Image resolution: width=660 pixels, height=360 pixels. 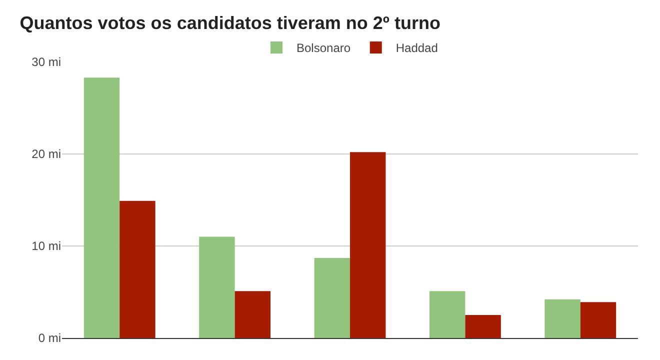 I want to click on chart-title: Quantos votos os candidatos tiveram no 2º turno, so click(x=230, y=22).